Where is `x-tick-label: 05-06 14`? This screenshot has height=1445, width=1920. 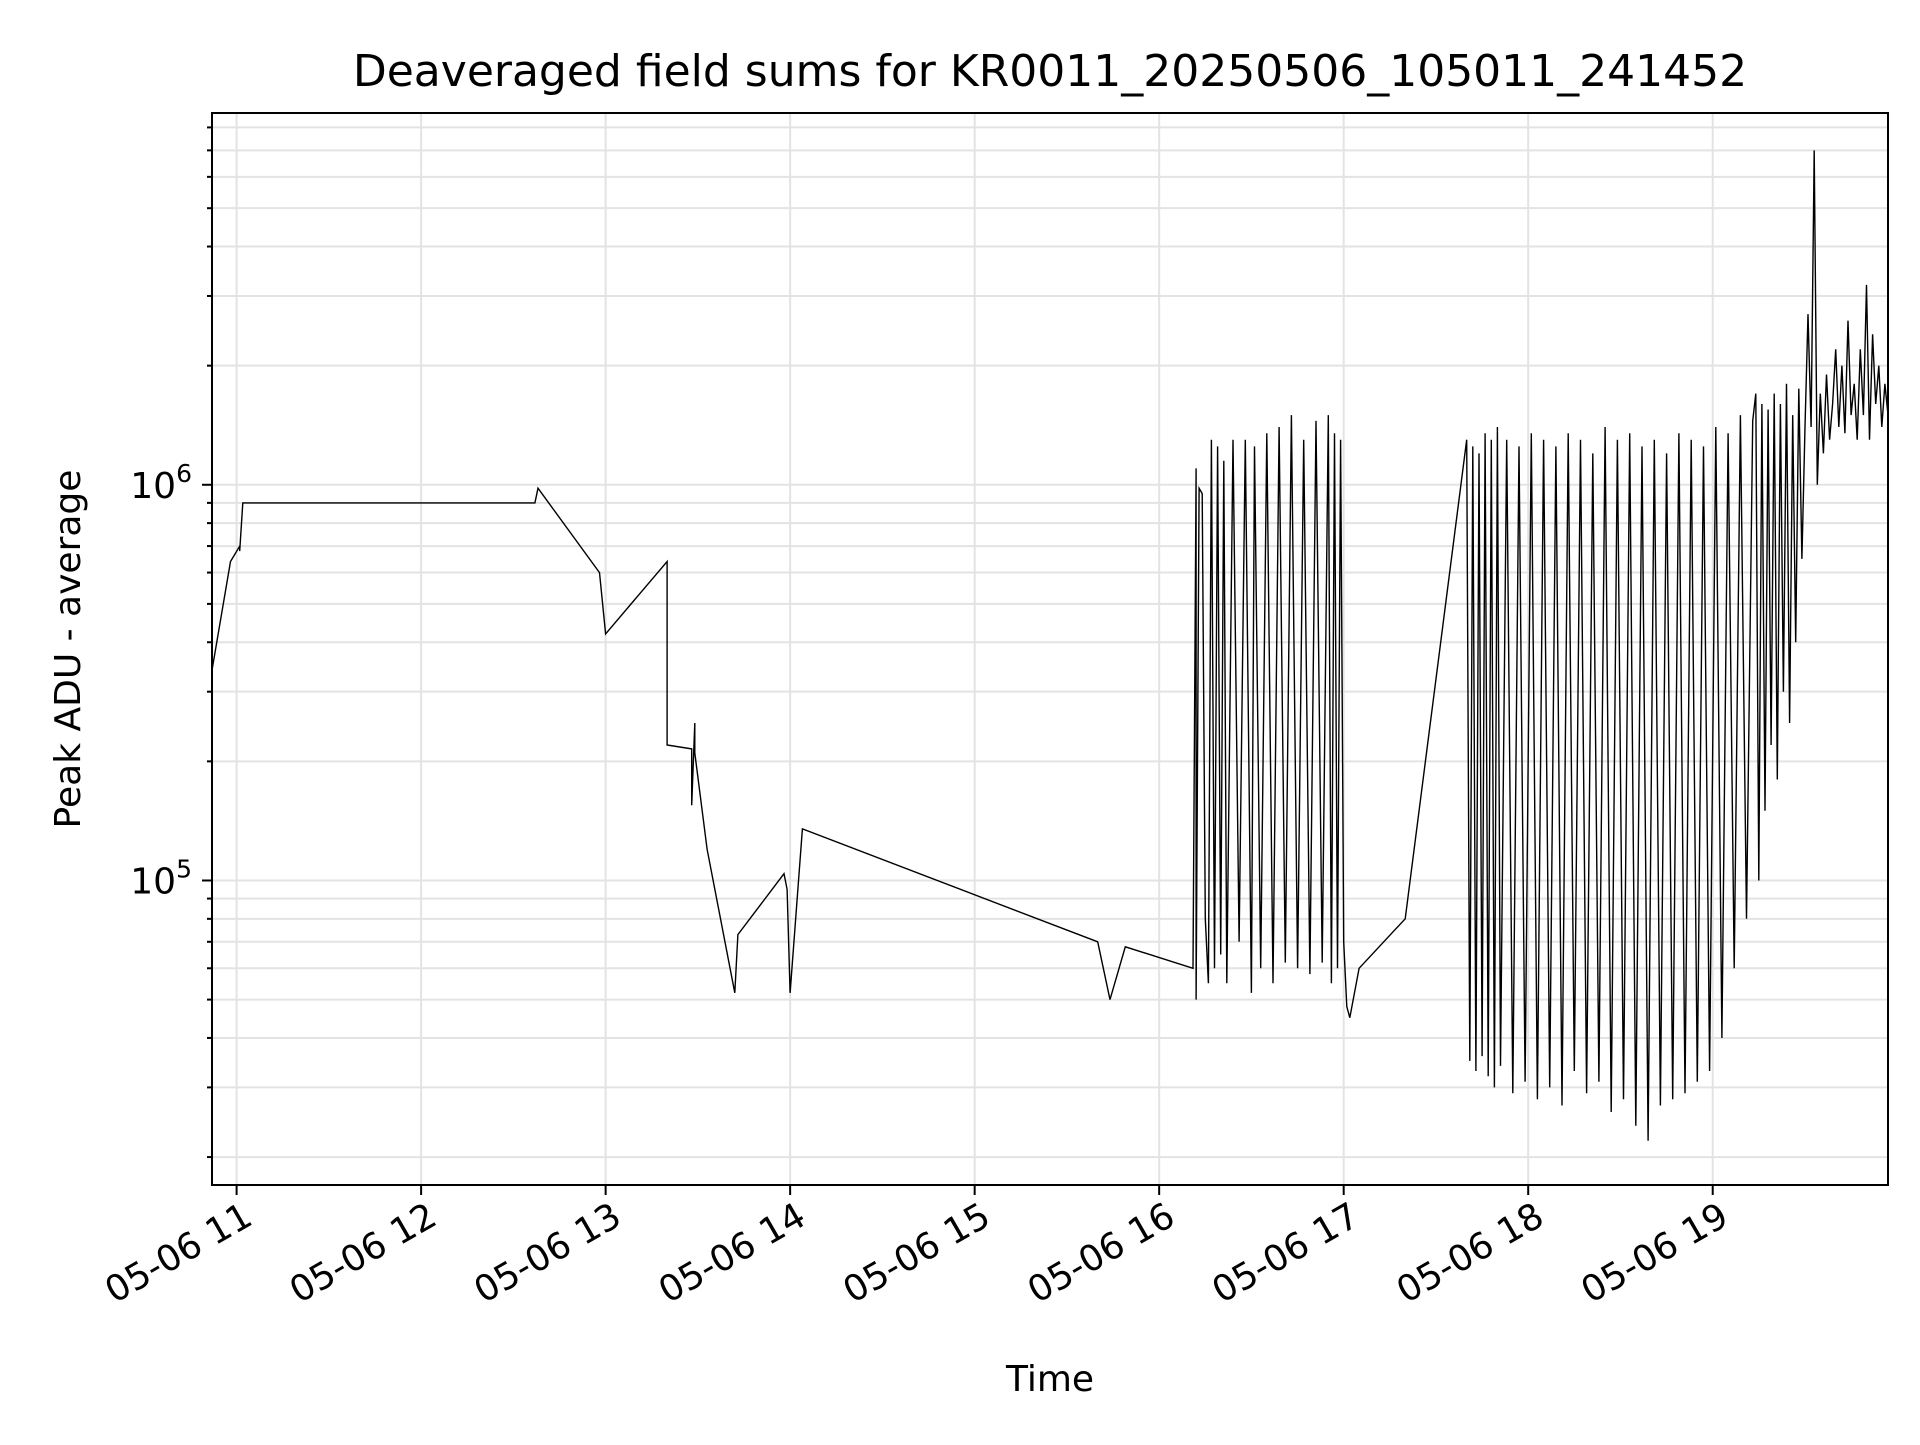 x-tick-label: 05-06 14 is located at coordinates (732, 1253).